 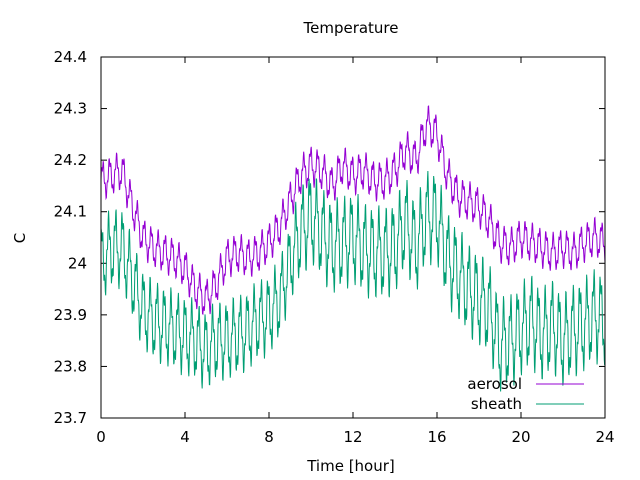 I want to click on x-axis-label: Time [hour], so click(x=350, y=466).